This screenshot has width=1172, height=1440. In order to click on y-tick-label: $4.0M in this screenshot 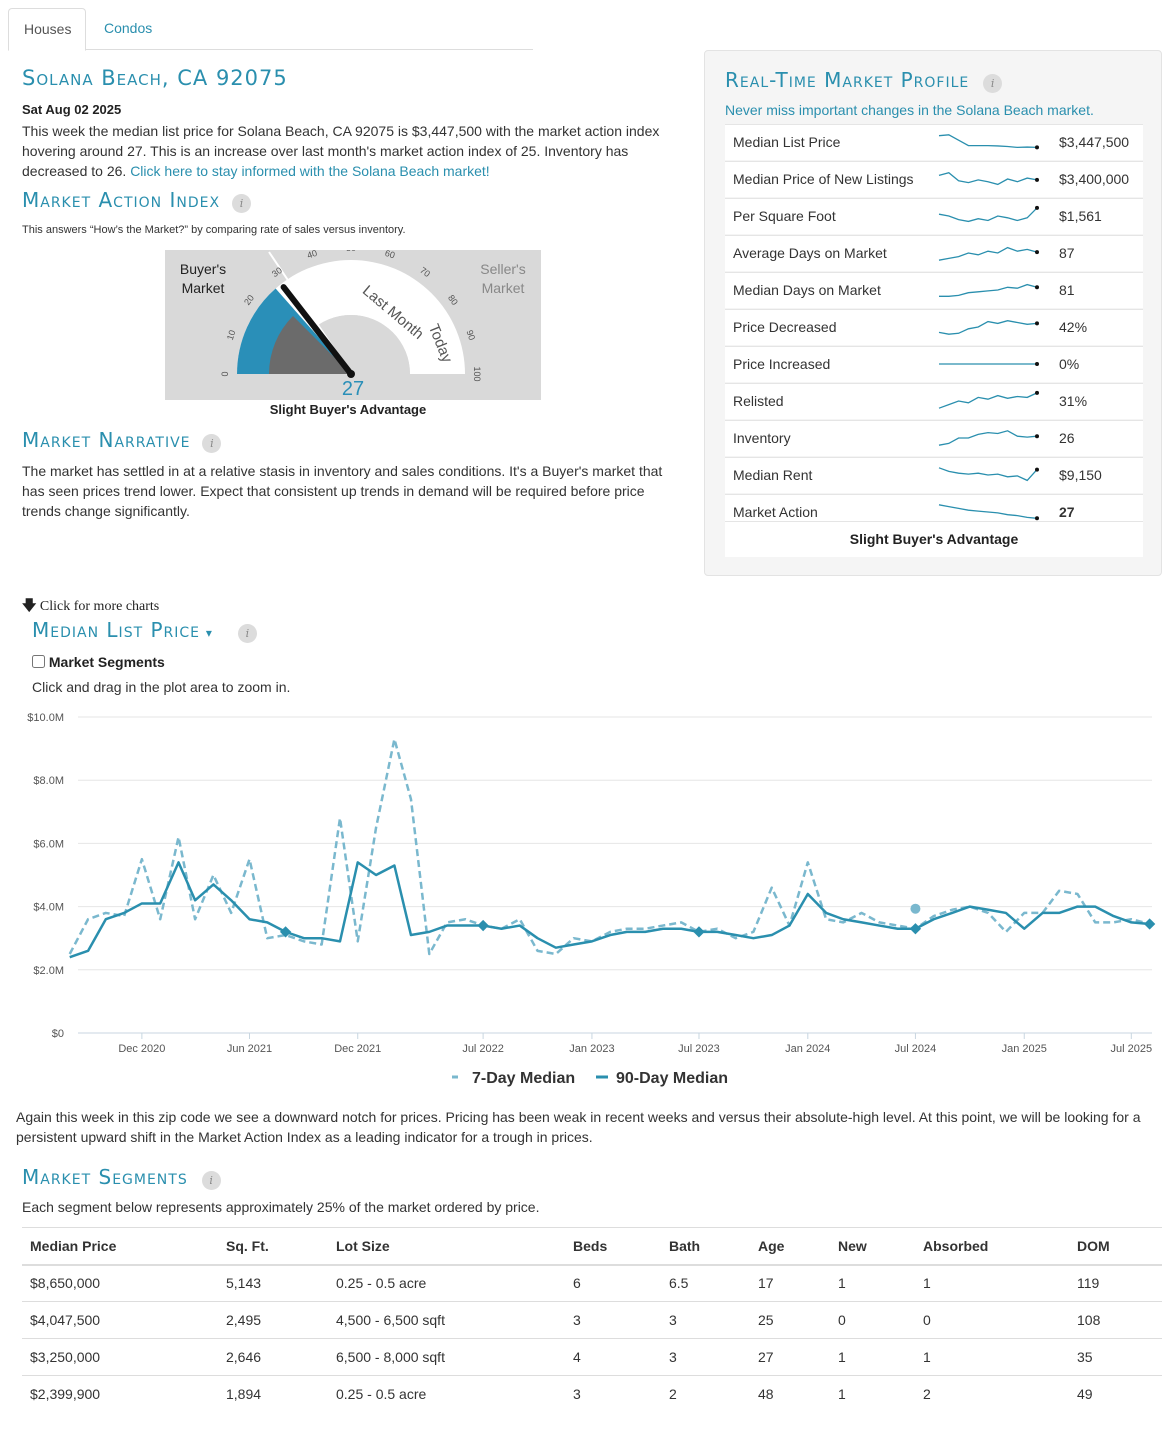, I will do `click(48, 908)`.